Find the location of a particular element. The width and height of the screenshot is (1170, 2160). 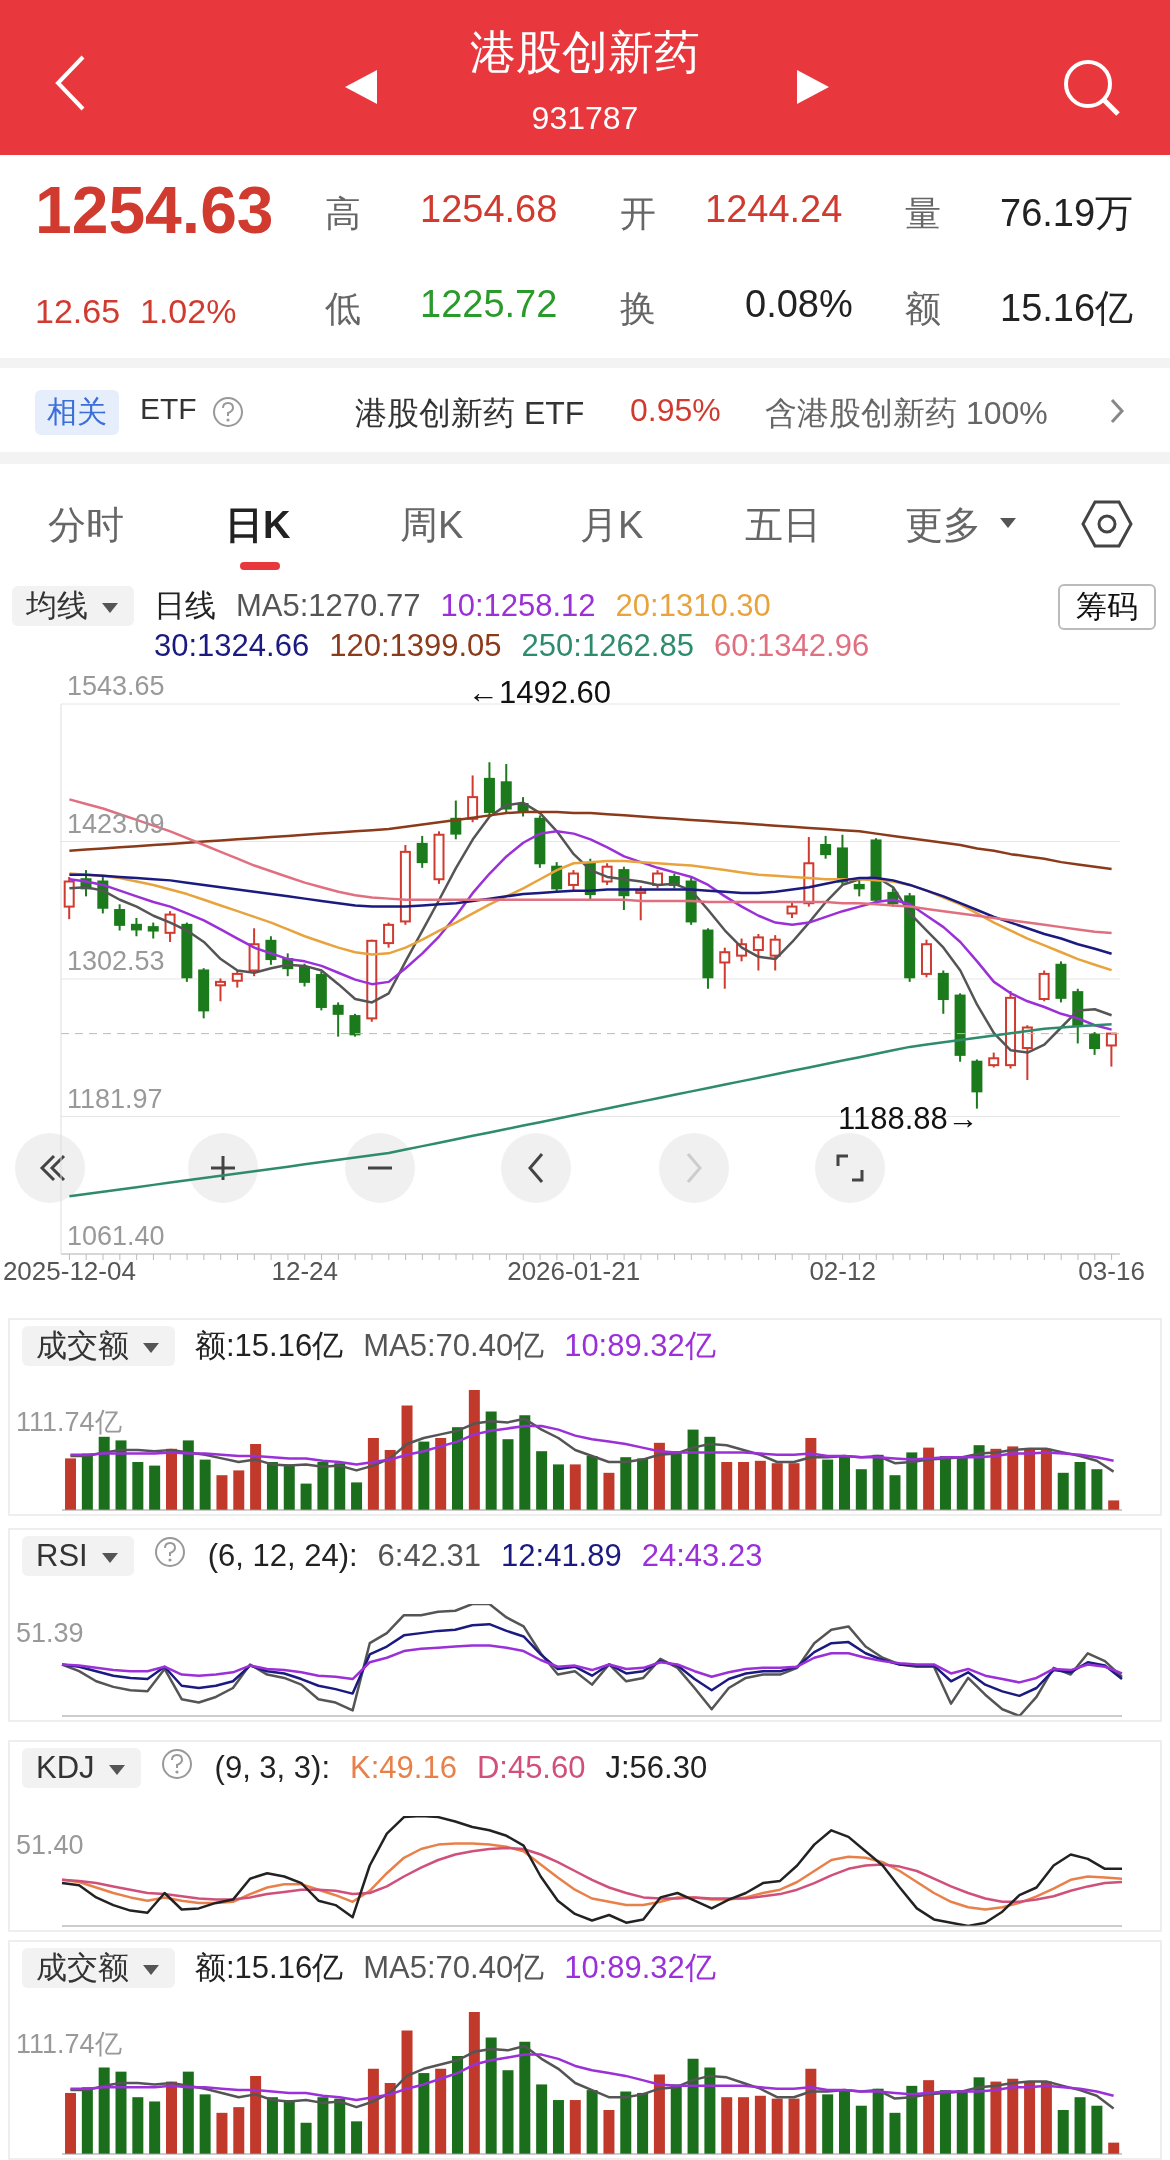

annotation: ←1492.60 is located at coordinates (540, 693).